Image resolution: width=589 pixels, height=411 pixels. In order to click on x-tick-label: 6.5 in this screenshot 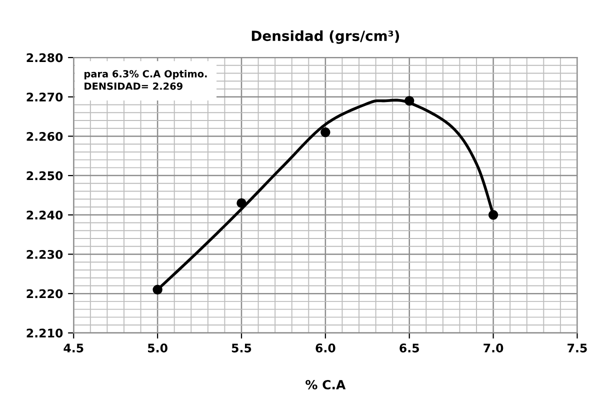, I will do `click(409, 348)`.